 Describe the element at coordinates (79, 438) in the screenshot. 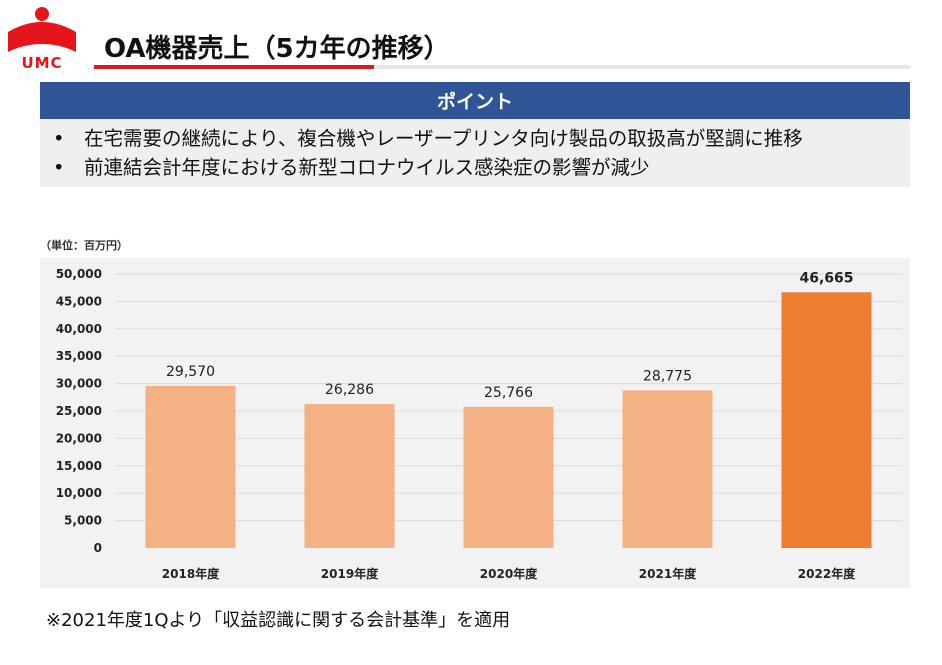

I see `y-tick-label: 20,000` at that location.